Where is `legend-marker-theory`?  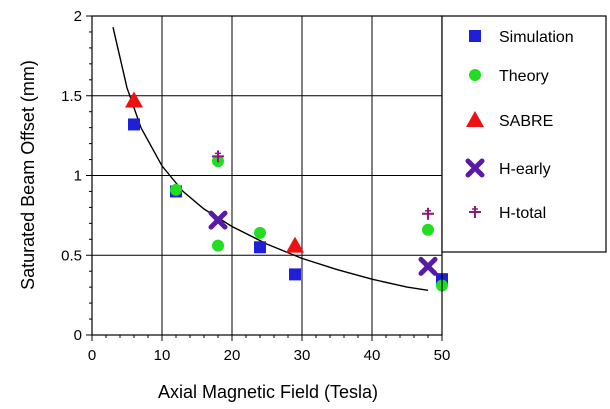
legend-marker-theory is located at coordinates (475, 75).